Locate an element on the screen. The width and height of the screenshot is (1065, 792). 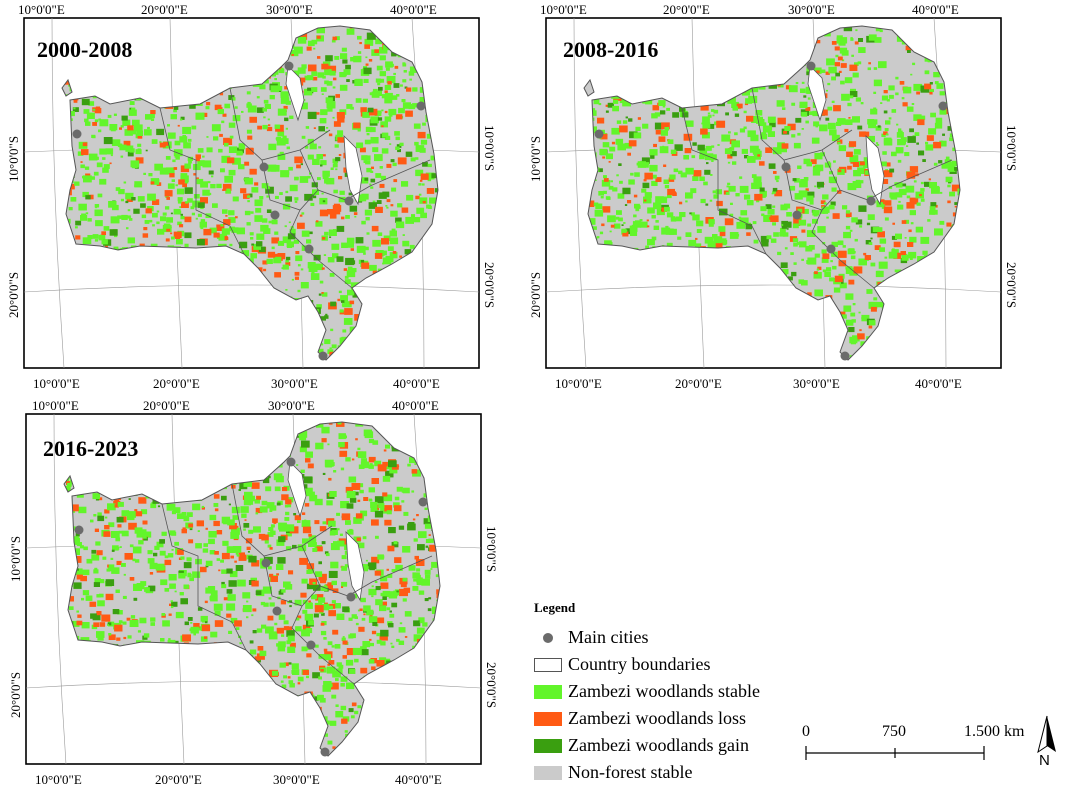
legend-item-woodlands-stable: Zambezi woodlands stable is located at coordinates (664, 691).